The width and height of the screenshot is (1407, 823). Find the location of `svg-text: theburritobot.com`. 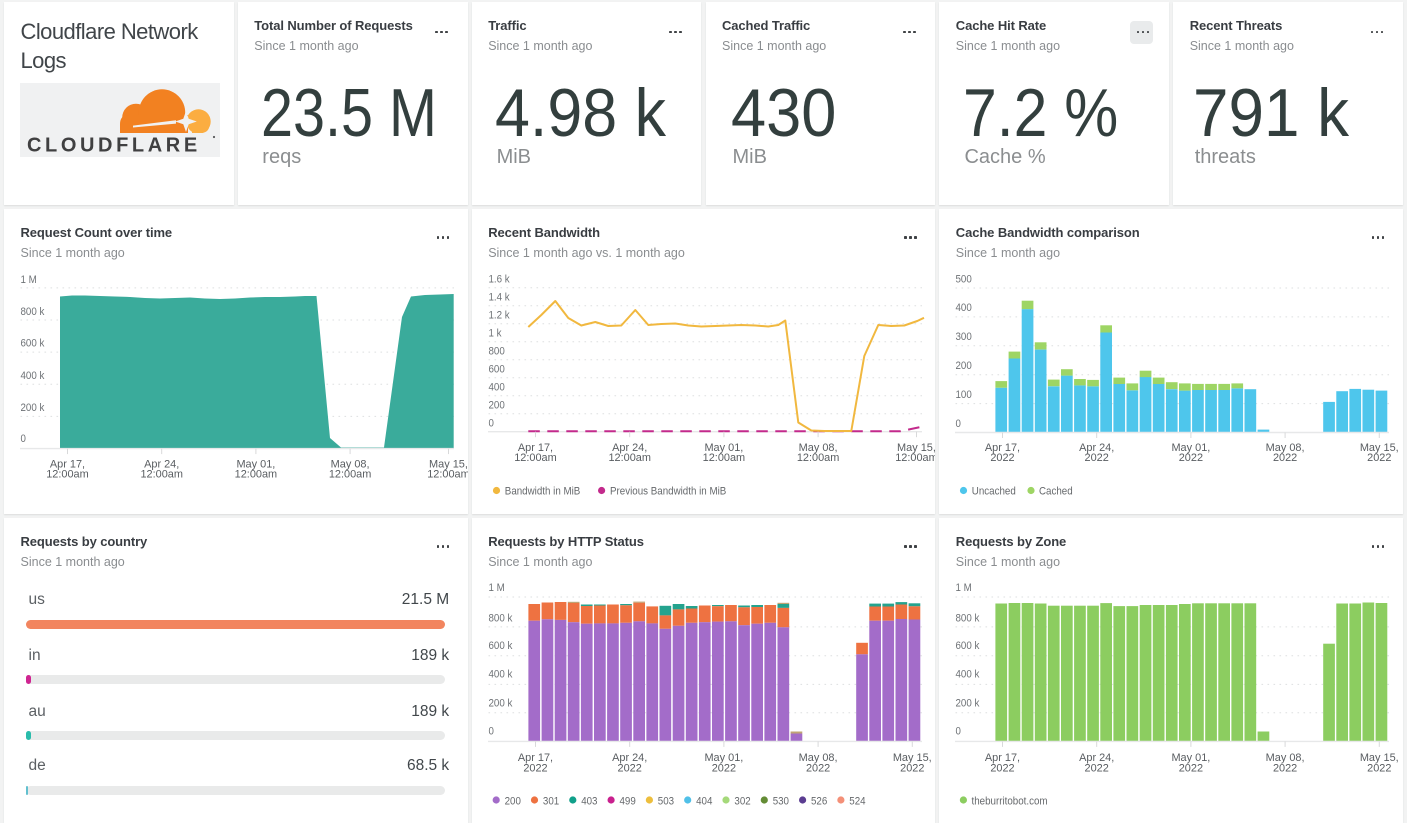

svg-text: theburritobot.com is located at coordinates (1010, 801).